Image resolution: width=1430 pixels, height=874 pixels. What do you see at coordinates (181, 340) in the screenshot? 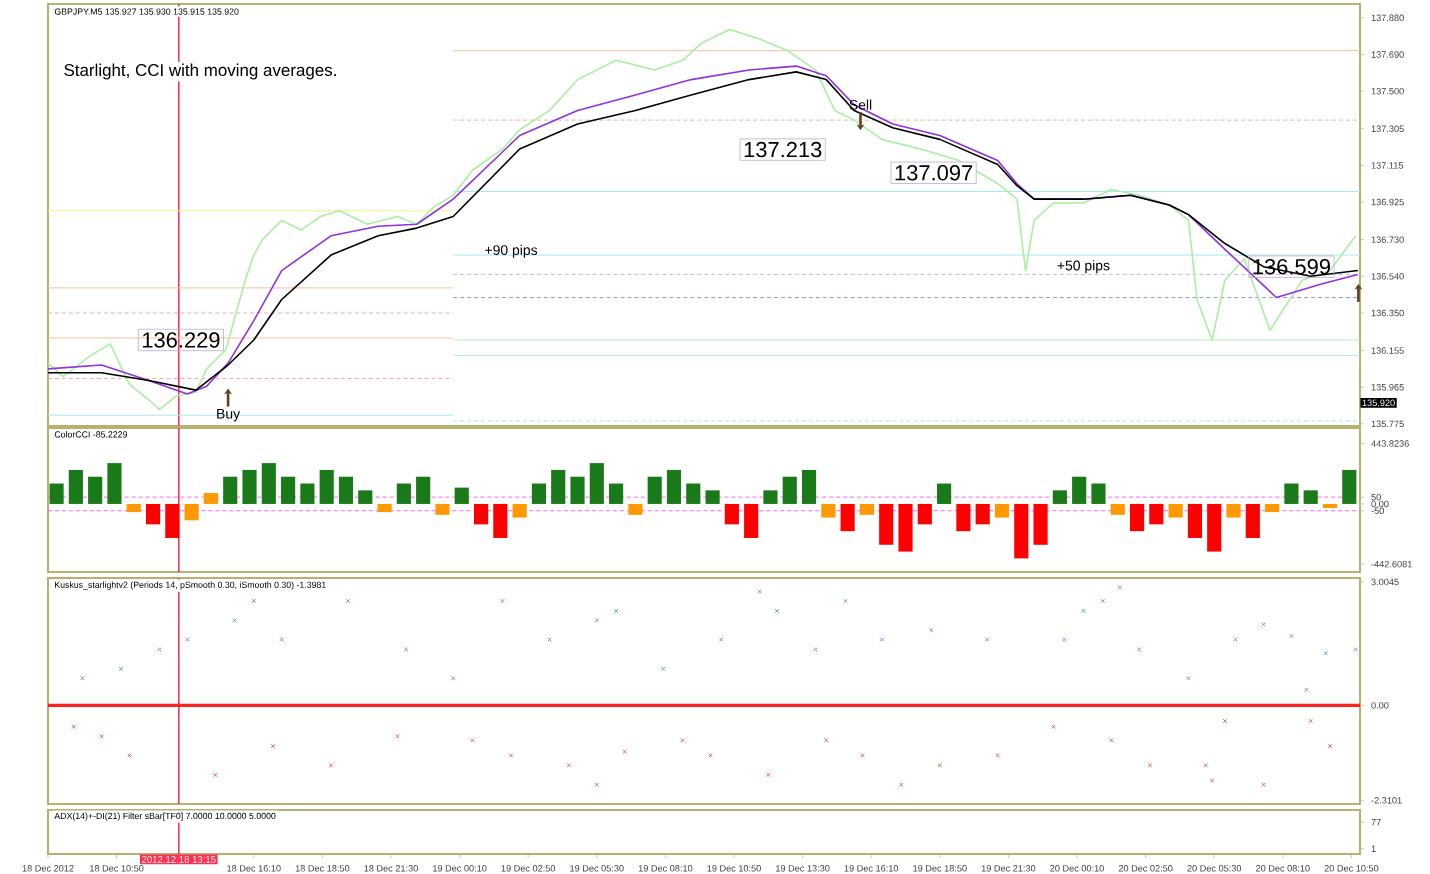
I see `annotation: 136.229` at bounding box center [181, 340].